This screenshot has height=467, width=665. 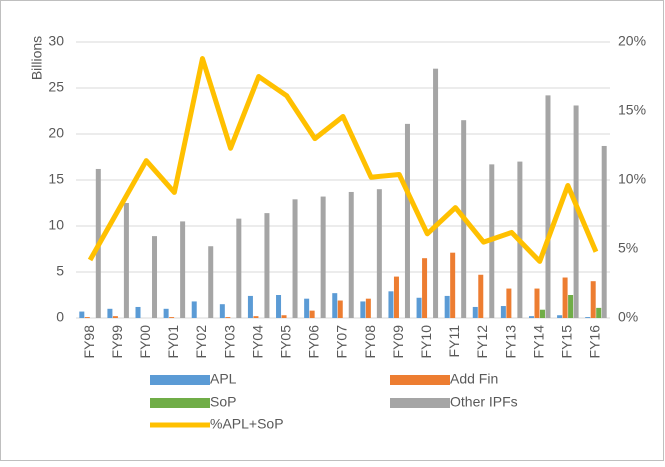 I want to click on x-tick-label: FY03, so click(x=229, y=342).